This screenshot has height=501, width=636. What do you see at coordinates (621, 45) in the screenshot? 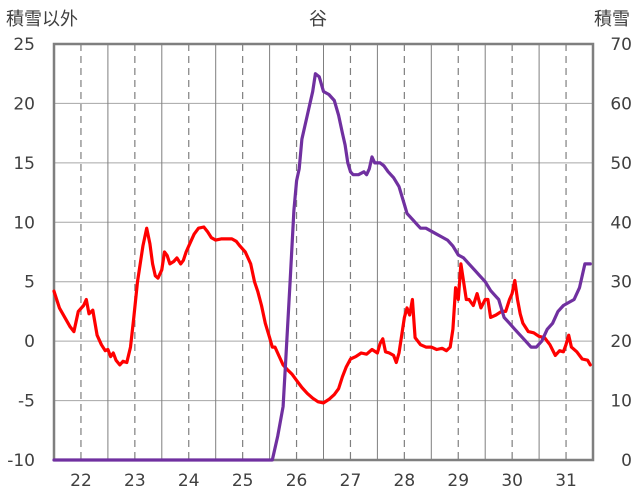
I see `right-tick-label: 70` at bounding box center [621, 45].